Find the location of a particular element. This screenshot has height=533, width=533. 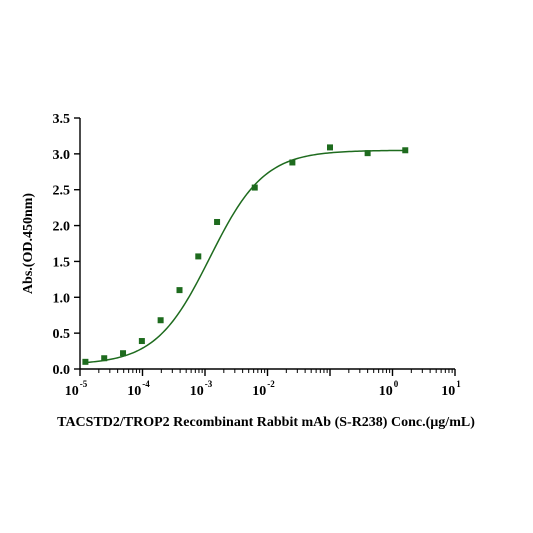

x-tick-label: 10⁻³ is located at coordinates (201, 389).